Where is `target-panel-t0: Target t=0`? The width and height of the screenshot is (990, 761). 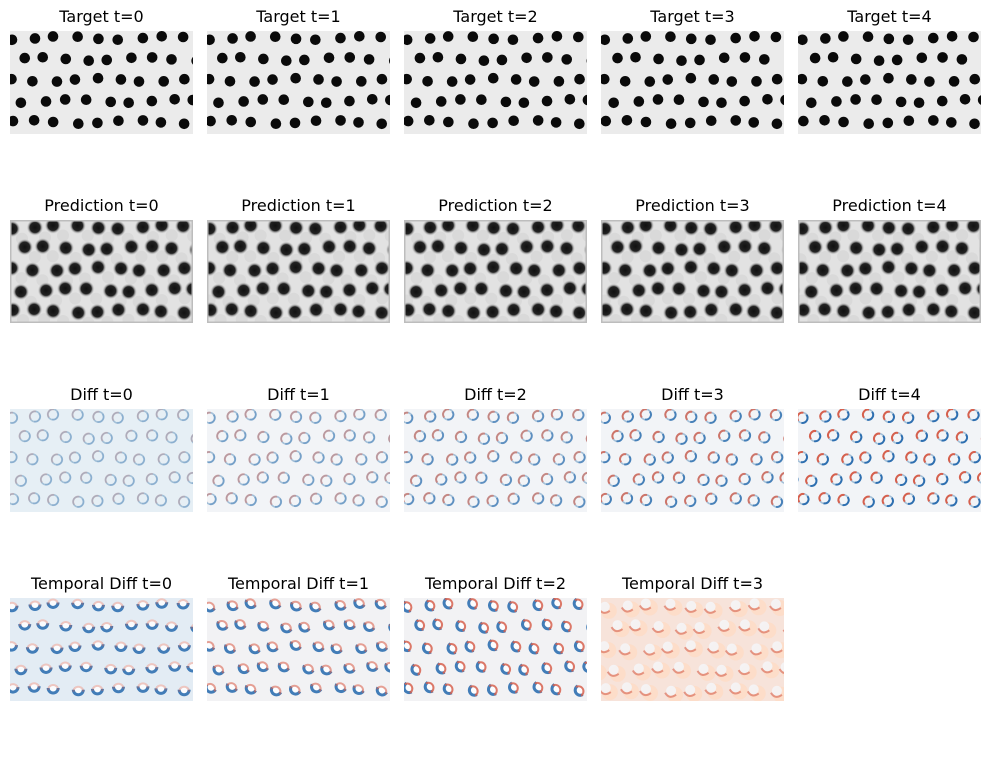 target-panel-t0: Target t=0 is located at coordinates (101, 70).